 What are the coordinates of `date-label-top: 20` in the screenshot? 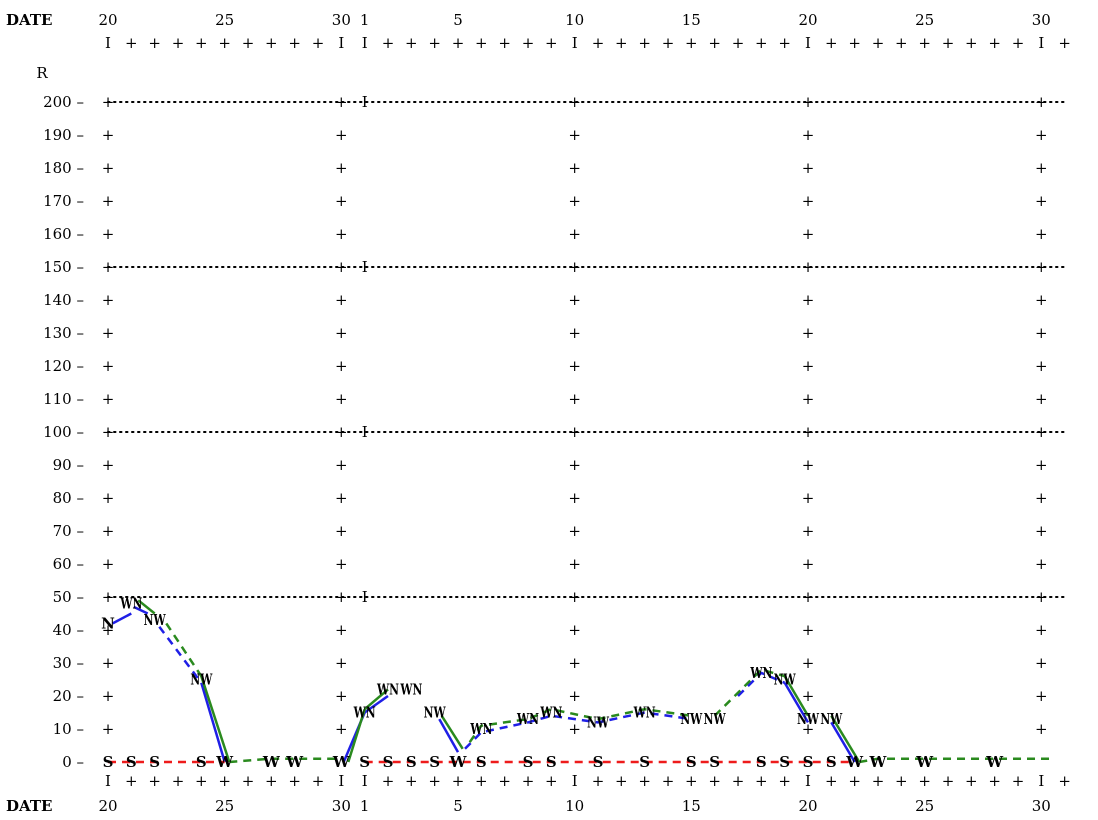 It's located at (107, 20).